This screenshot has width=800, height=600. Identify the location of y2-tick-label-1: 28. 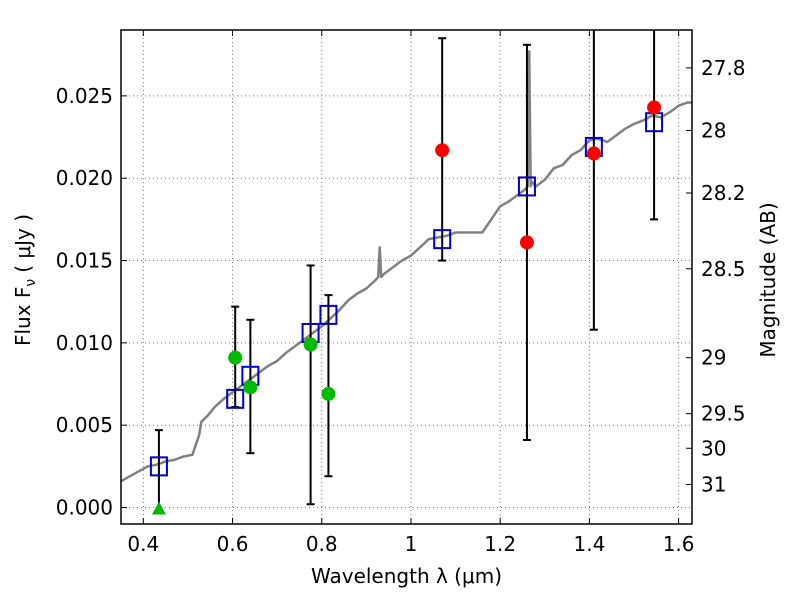
(713, 130).